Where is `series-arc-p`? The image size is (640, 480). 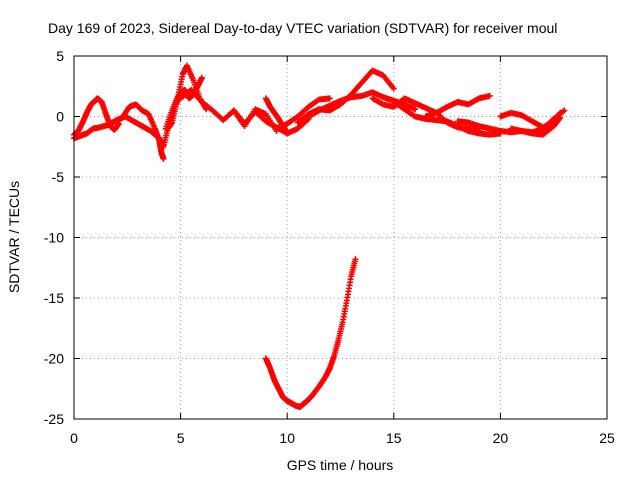 series-arc-p is located at coordinates (536, 126).